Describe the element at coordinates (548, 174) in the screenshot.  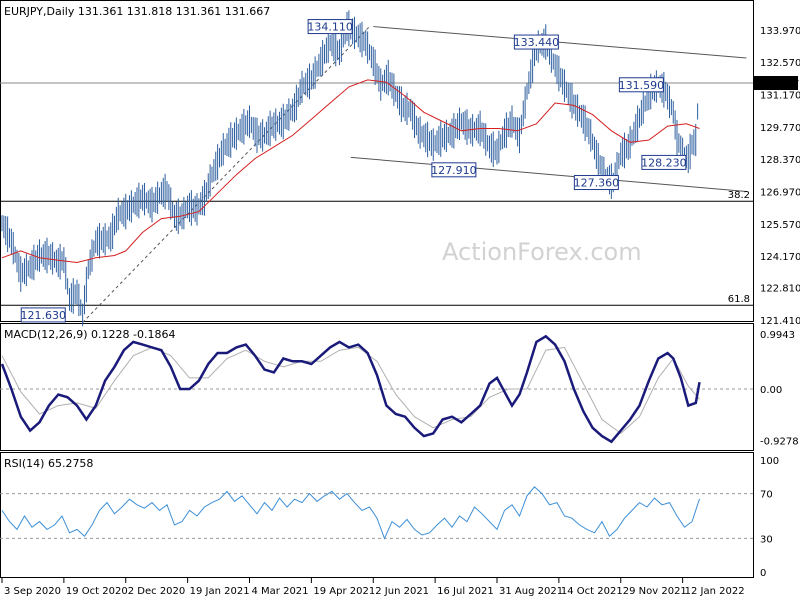
I see `trendline-lower-channel` at that location.